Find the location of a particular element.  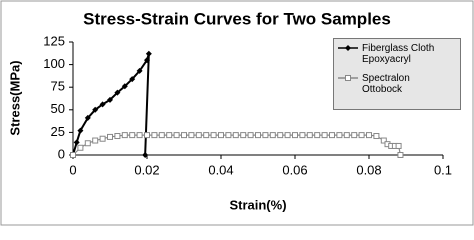

legend-label: Fiberglass Cloth Epoxyacryl is located at coordinates (398, 54).